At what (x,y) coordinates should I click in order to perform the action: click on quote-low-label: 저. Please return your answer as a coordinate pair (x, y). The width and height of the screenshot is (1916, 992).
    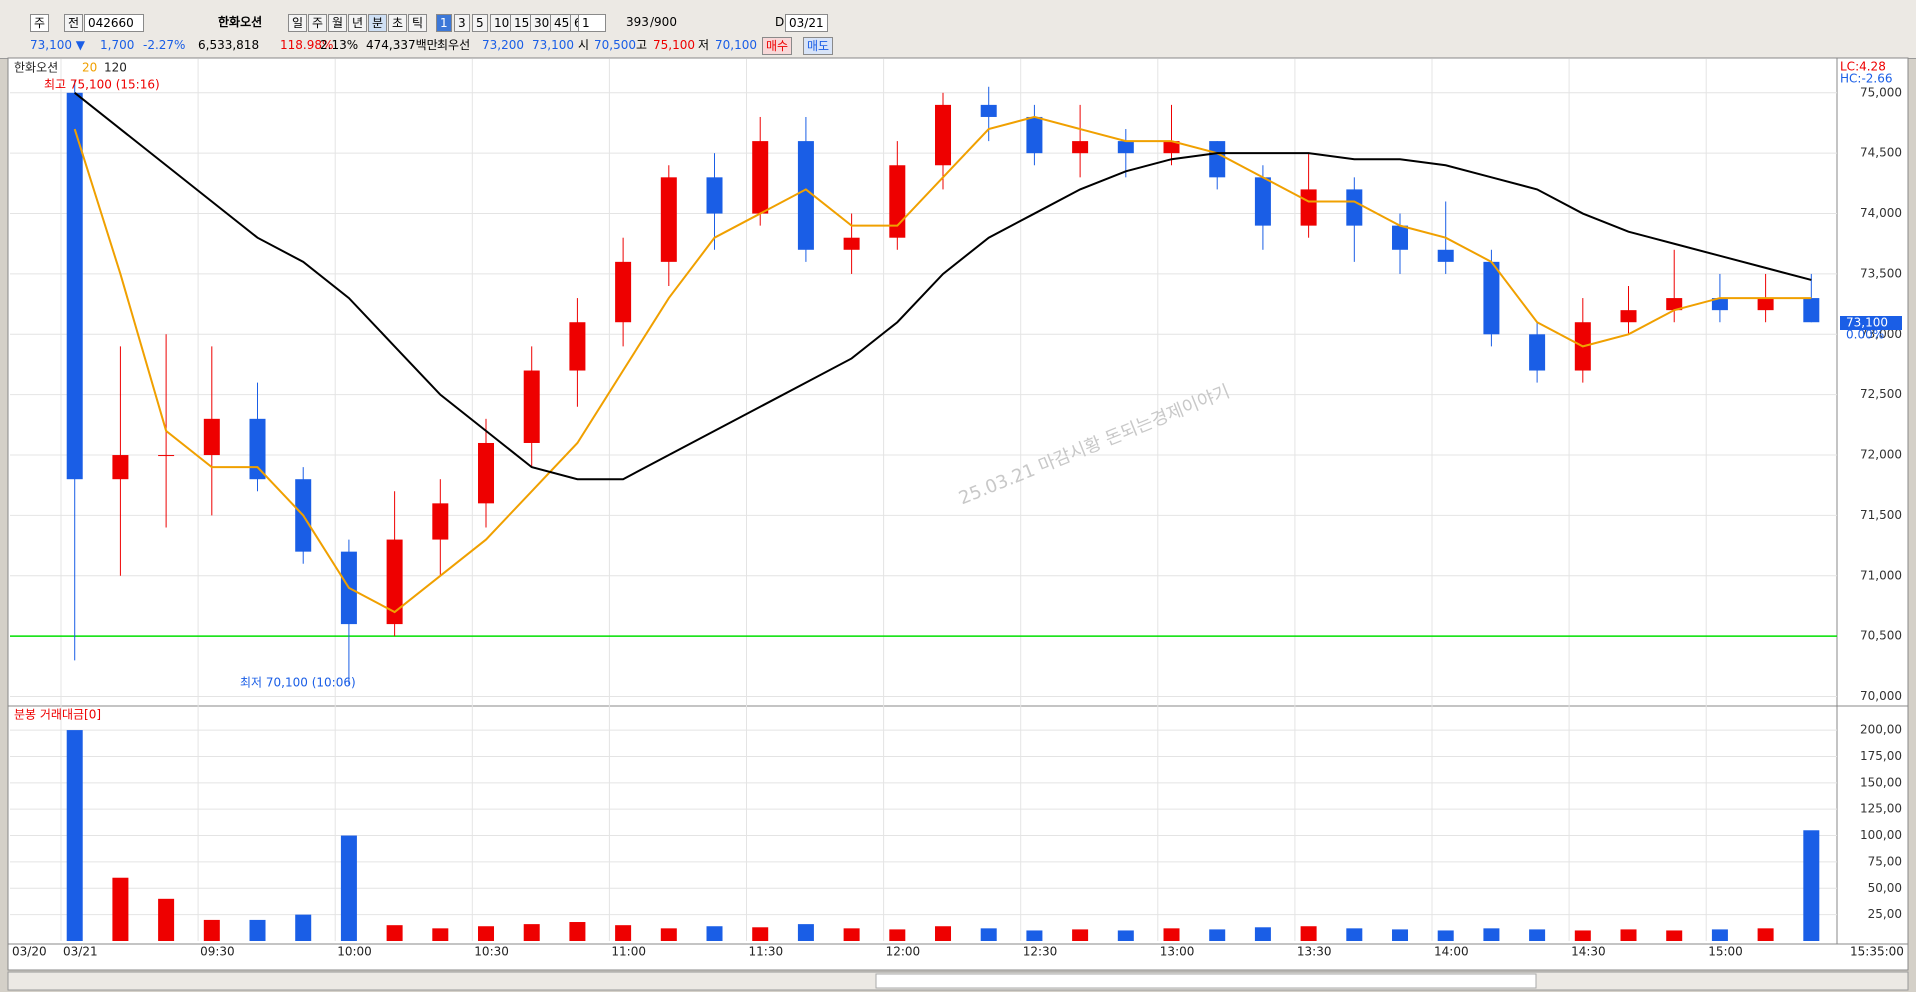
    Looking at the image, I should click on (704, 45).